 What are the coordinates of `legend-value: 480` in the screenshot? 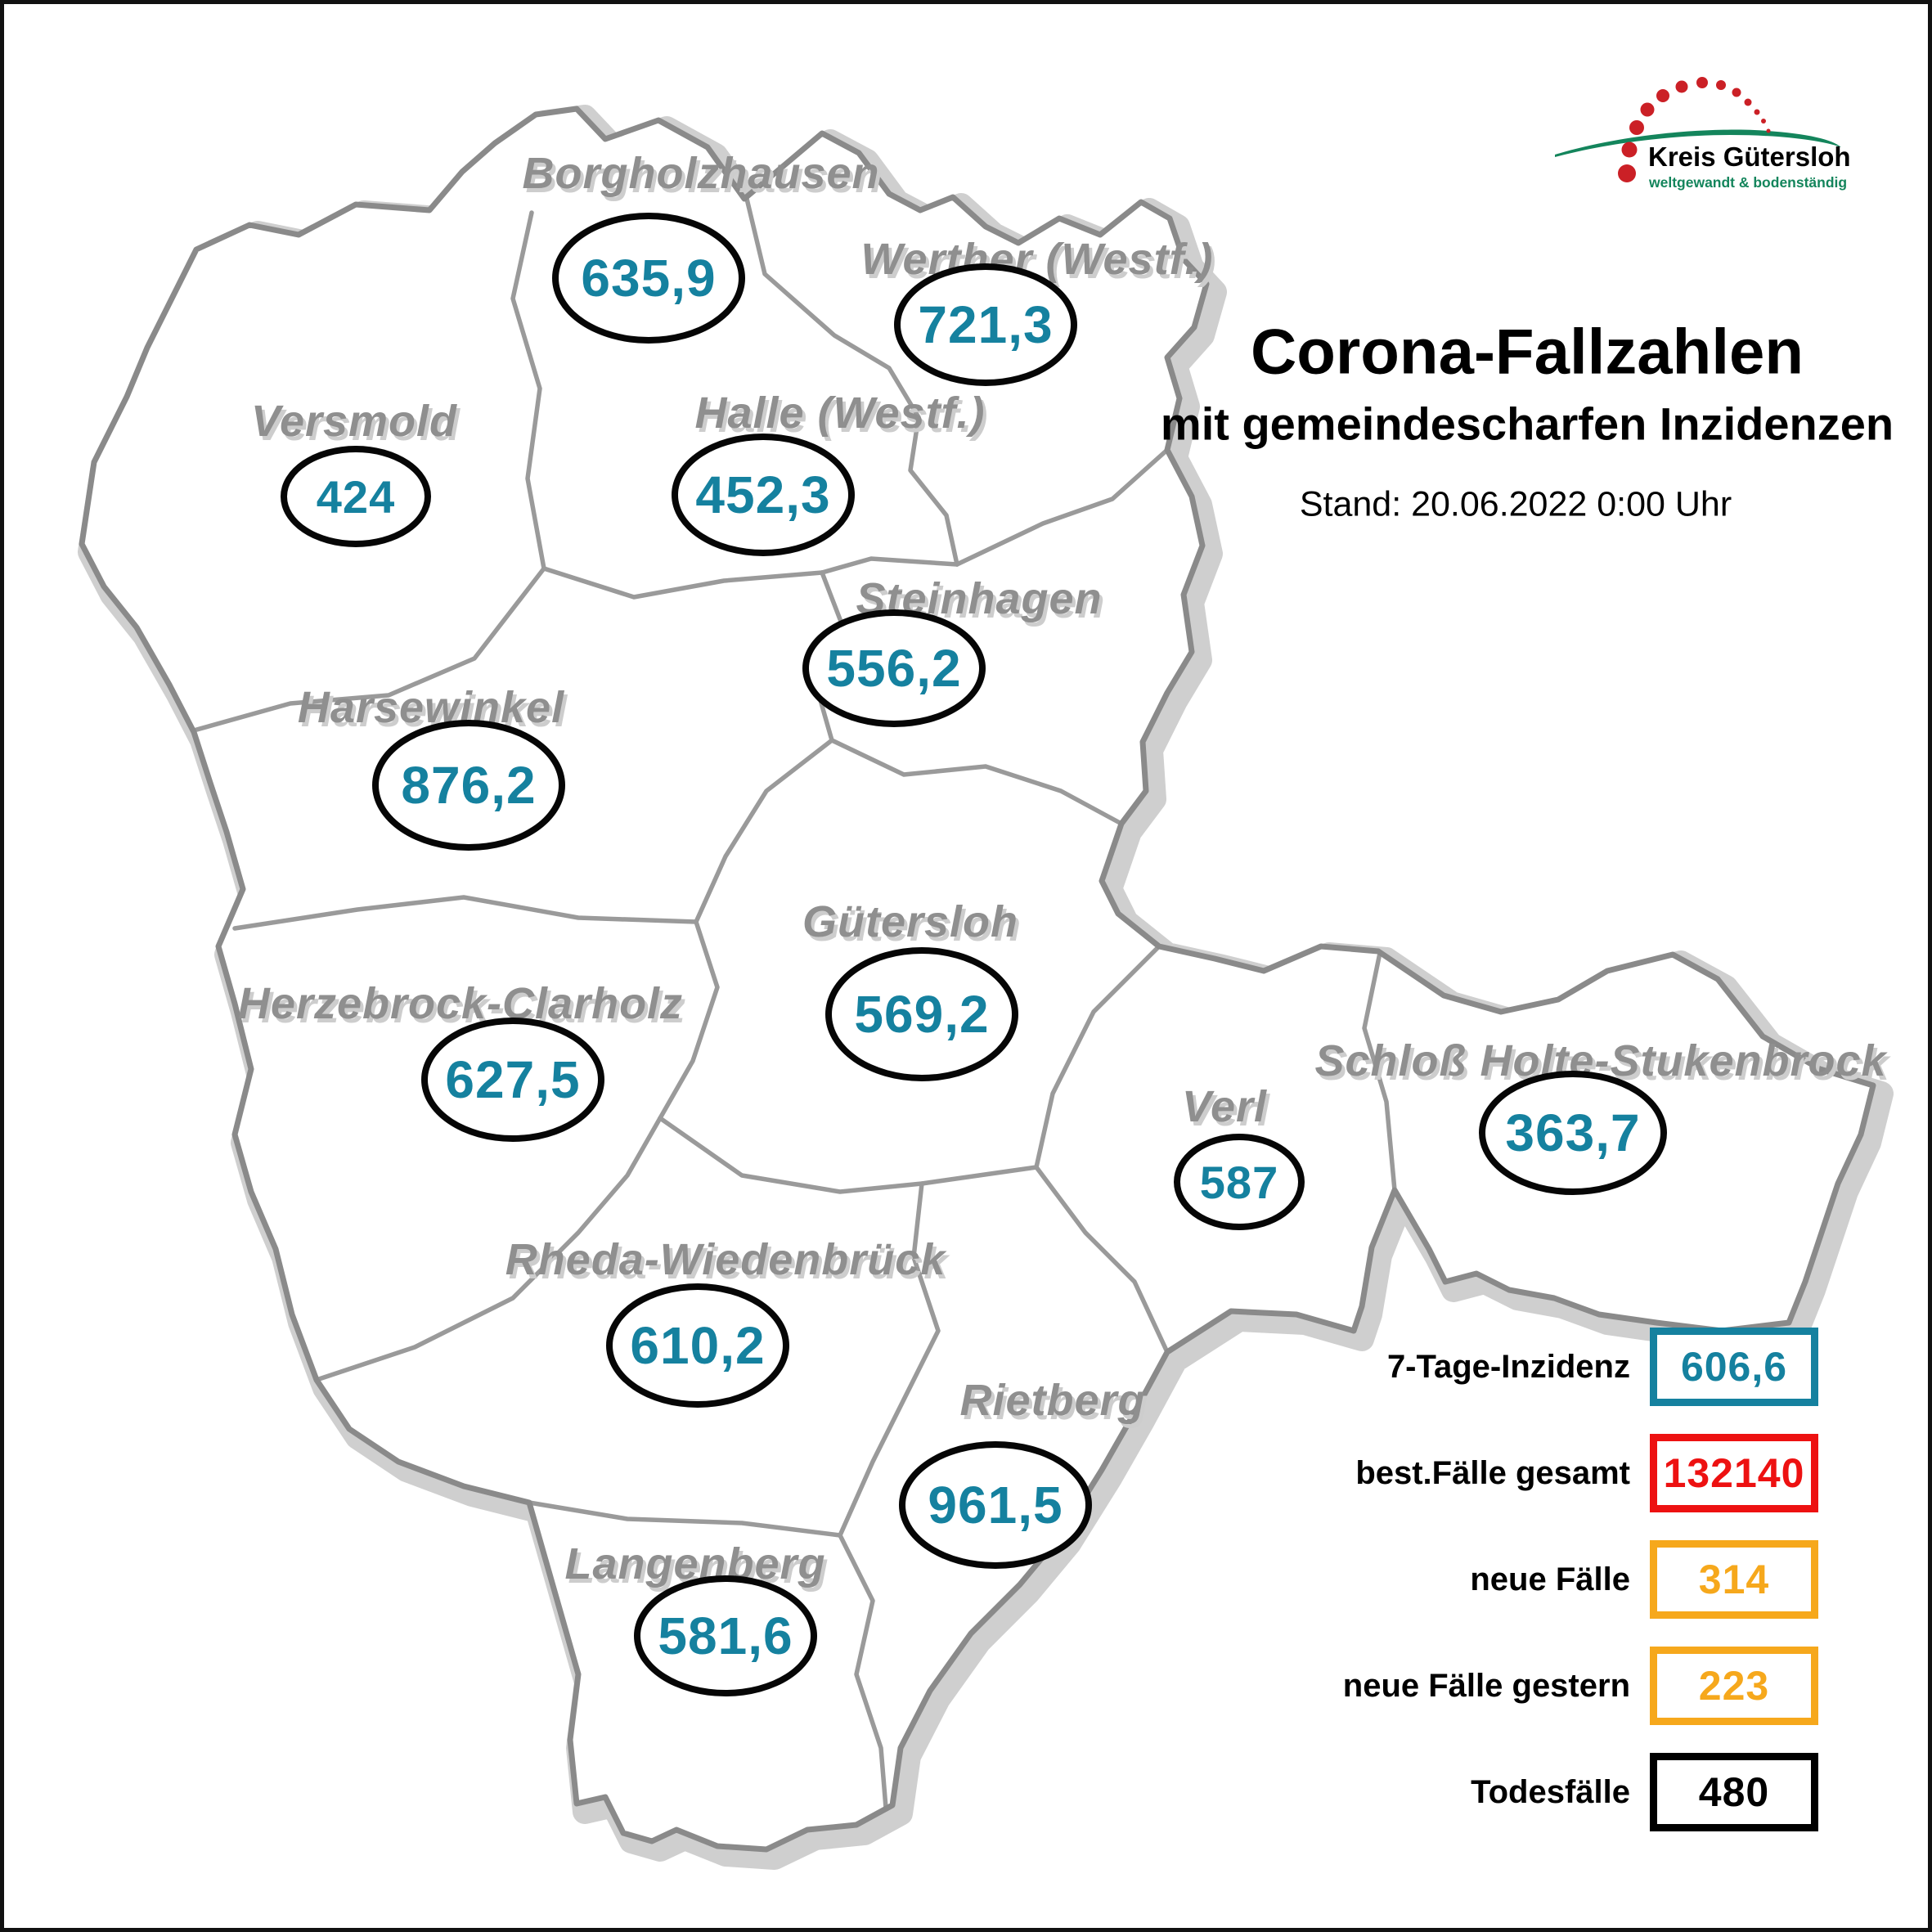 It's located at (1734, 1792).